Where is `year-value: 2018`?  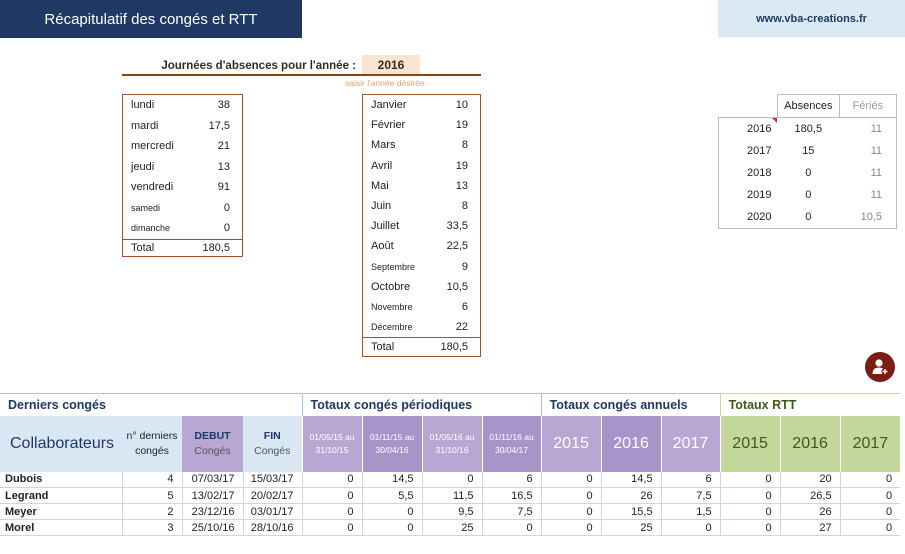 year-value: 2018 is located at coordinates (748, 173).